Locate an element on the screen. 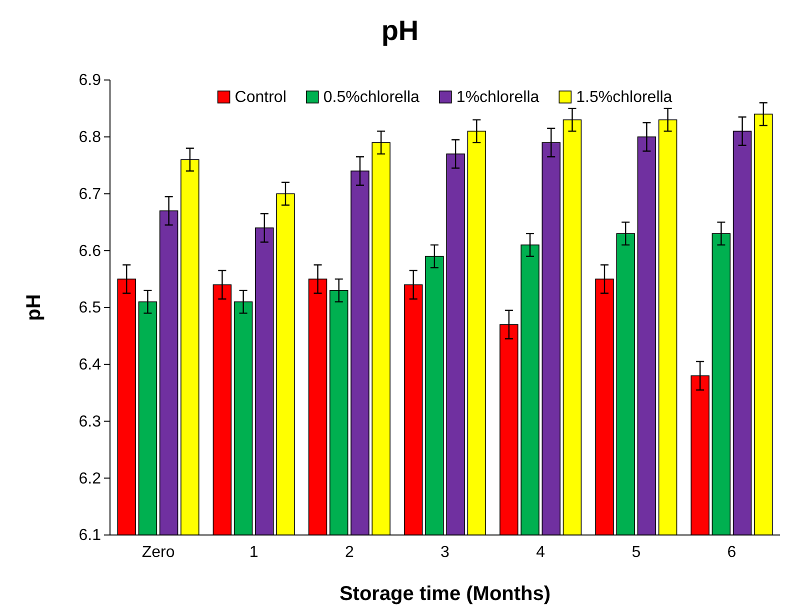 This screenshot has height=610, width=800. y-tick-label: 6.1 is located at coordinates (90, 535).